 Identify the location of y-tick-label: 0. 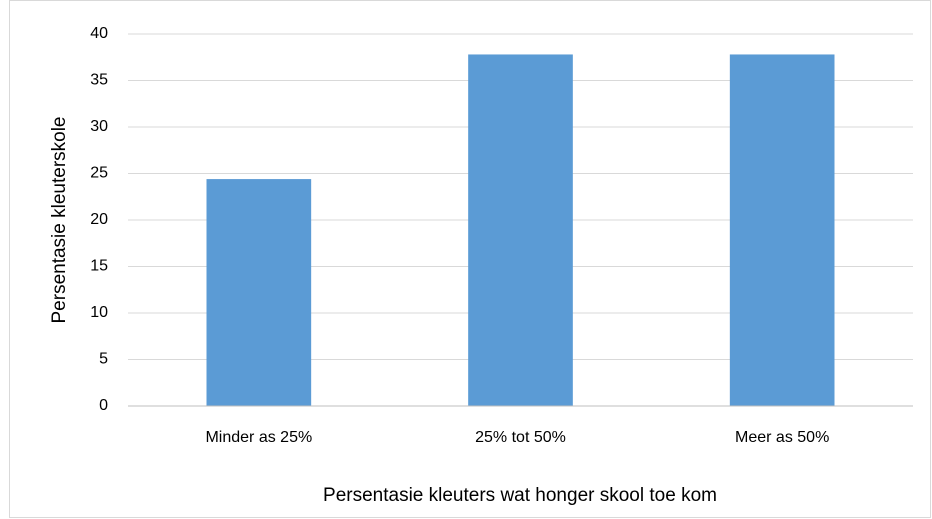
(103, 405).